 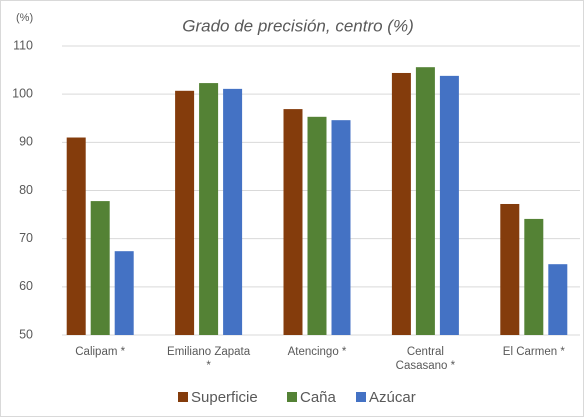 I want to click on y-tick-label: 110, so click(x=23, y=45).